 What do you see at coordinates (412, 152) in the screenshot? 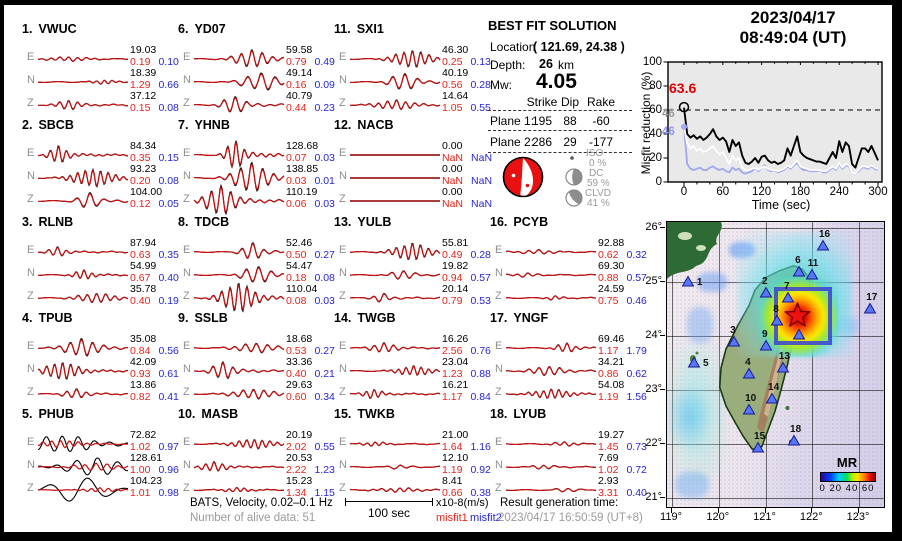
I see `trace-row-e: E 0.00 NaN NaN` at bounding box center [412, 152].